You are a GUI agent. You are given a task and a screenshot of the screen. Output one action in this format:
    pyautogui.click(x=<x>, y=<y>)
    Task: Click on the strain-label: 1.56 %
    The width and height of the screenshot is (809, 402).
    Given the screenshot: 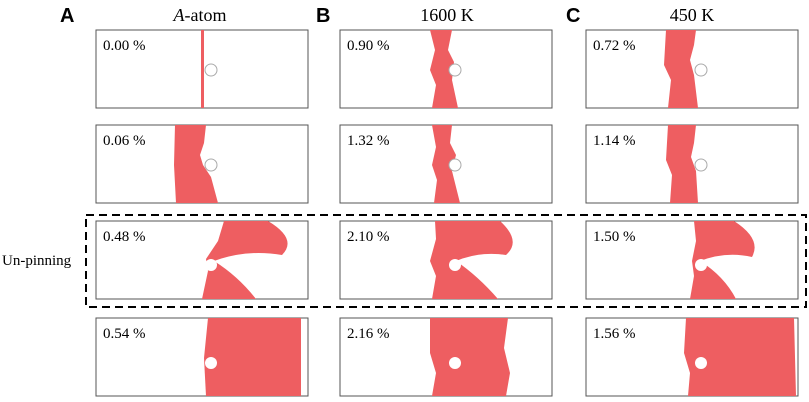 What is the action you would take?
    pyautogui.click(x=614, y=334)
    